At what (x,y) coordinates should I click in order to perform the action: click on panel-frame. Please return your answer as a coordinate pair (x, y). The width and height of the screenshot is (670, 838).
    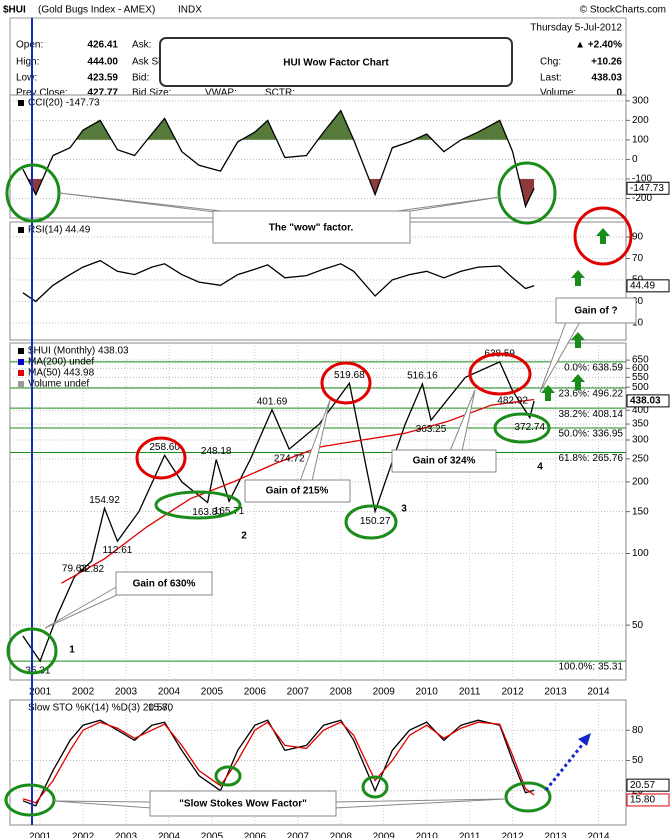
    Looking at the image, I should click on (318, 156).